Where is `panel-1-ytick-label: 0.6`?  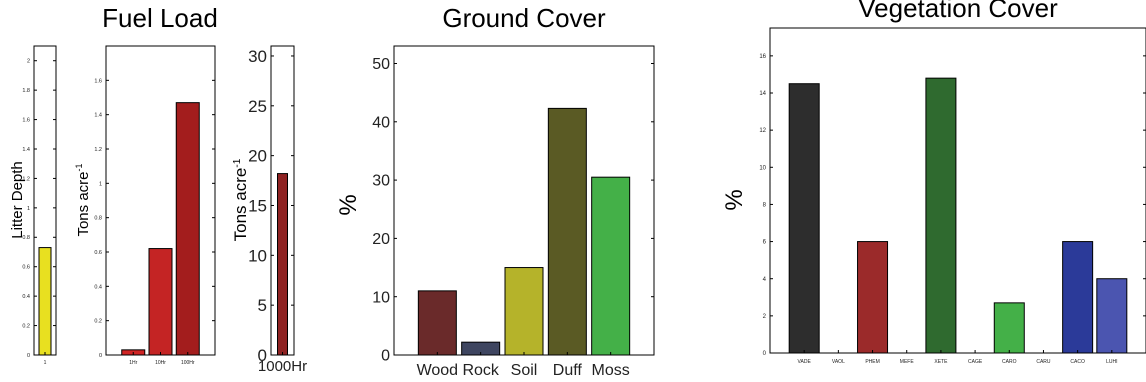
panel-1-ytick-label: 0.6 is located at coordinates (26, 268).